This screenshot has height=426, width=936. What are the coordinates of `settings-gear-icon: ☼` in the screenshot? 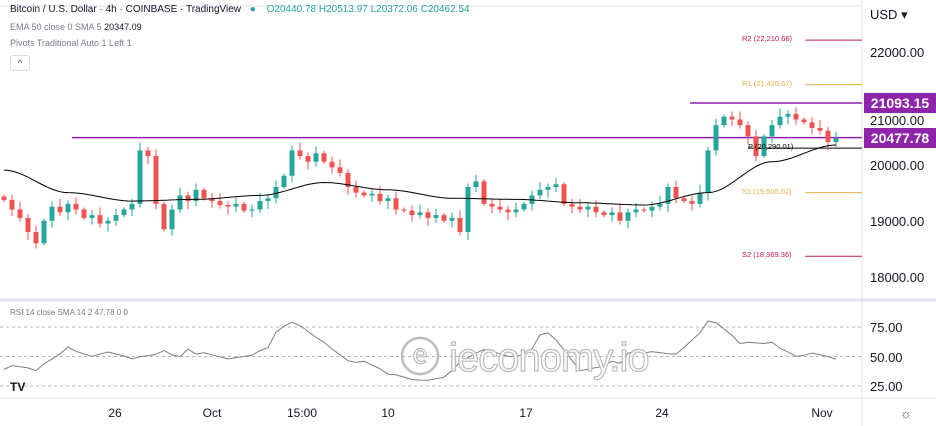 It's located at (906, 413).